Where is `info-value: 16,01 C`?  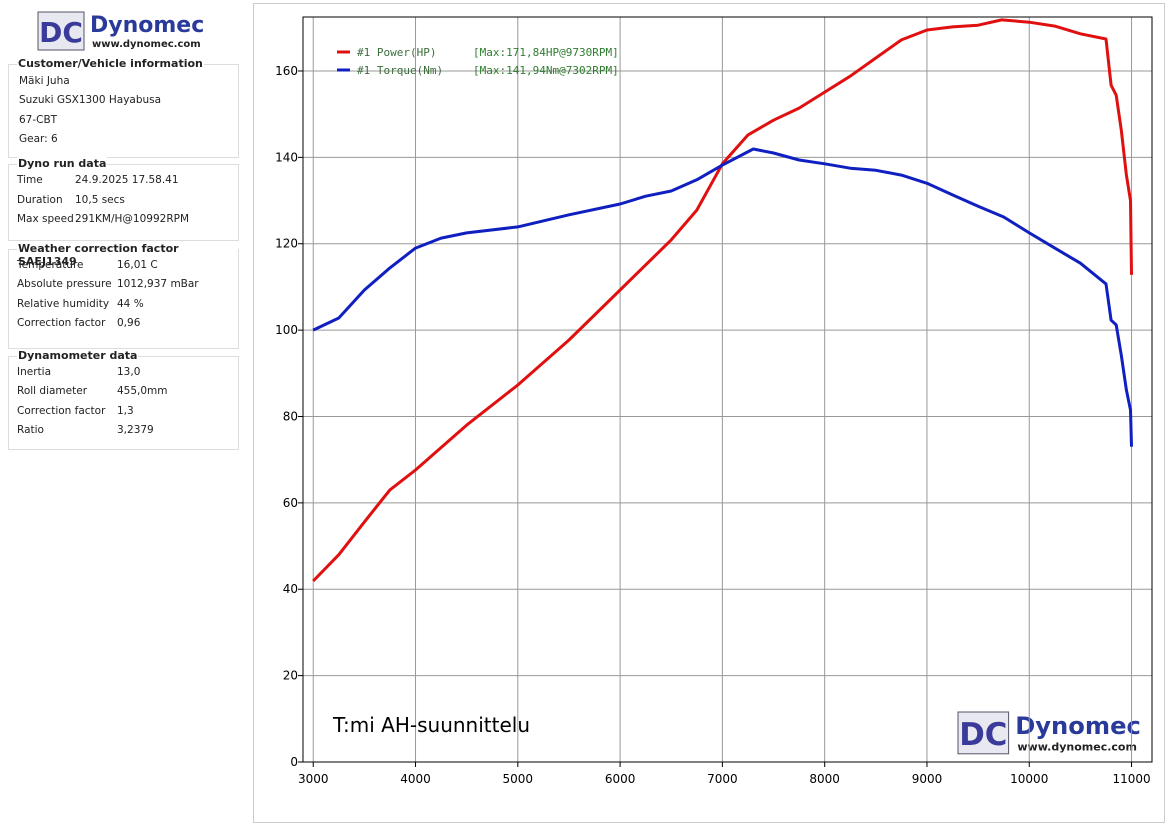 info-value: 16,01 C is located at coordinates (137, 265).